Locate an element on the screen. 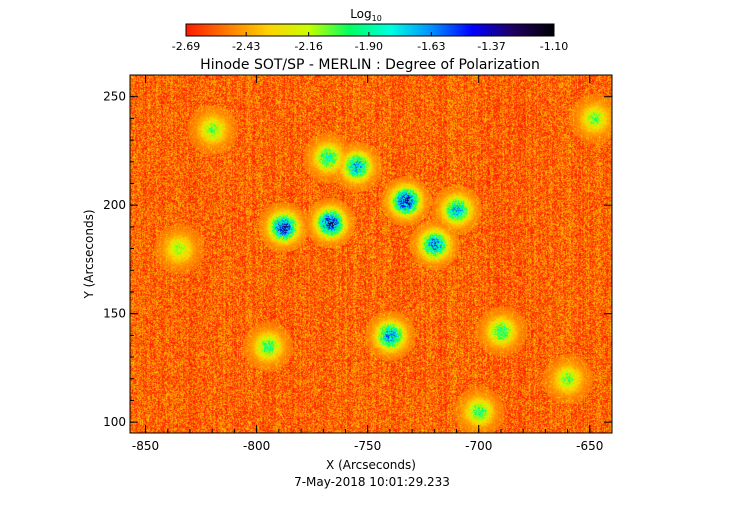 The image size is (740, 512). colorbar-title: Log10 is located at coordinates (366, 15).